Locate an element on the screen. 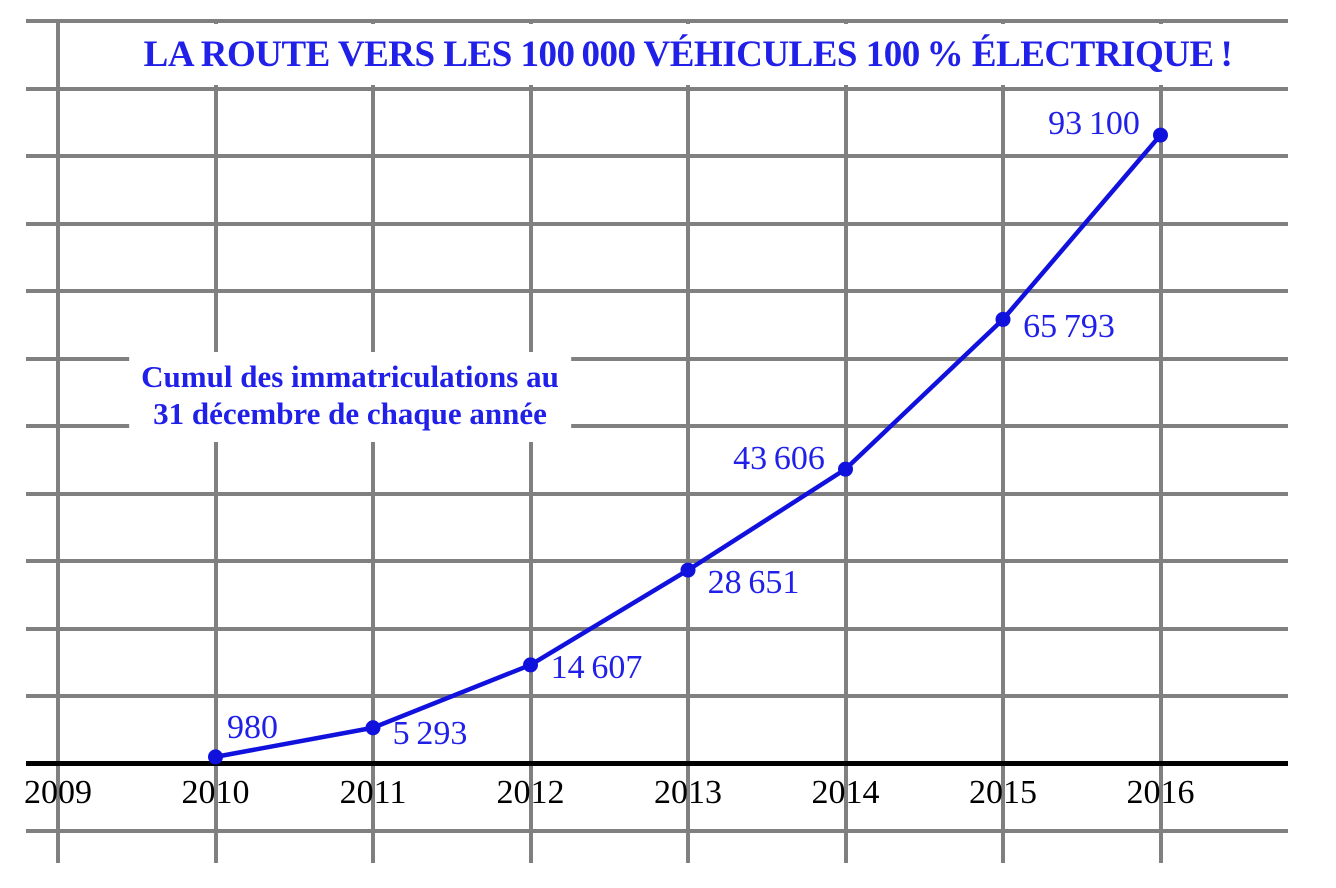 The image size is (1336, 888). point-label-2016: 93 100 is located at coordinates (1094, 123).